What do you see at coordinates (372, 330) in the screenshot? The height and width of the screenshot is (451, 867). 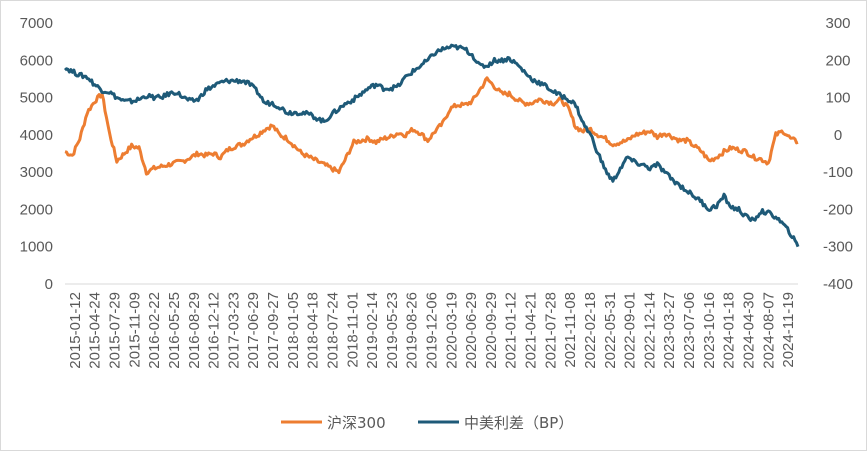 I see `x-tick-label: 2019-02-14` at bounding box center [372, 330].